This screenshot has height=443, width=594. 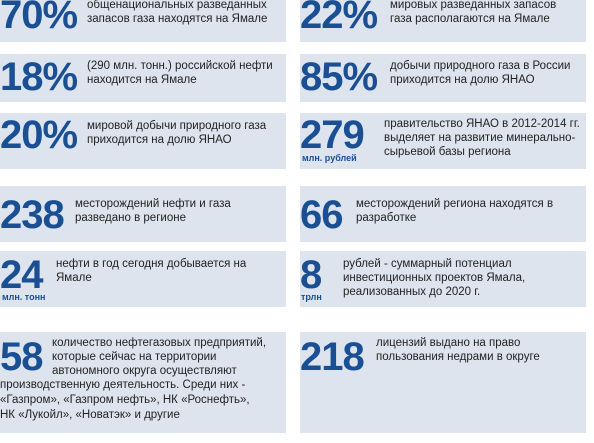 I want to click on stat-description-line: Ямале, so click(x=74, y=278).